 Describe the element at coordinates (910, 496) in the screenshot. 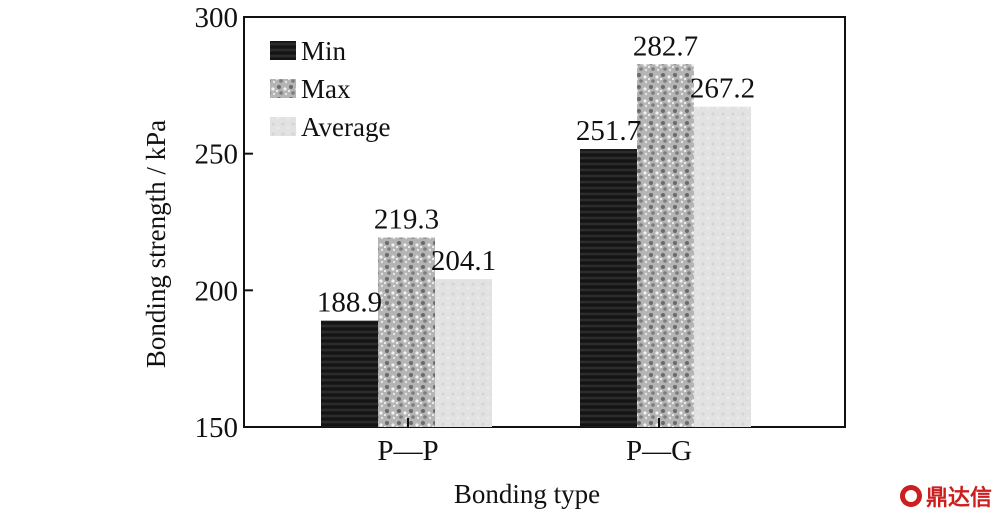

I see `brand-logo-icon` at that location.